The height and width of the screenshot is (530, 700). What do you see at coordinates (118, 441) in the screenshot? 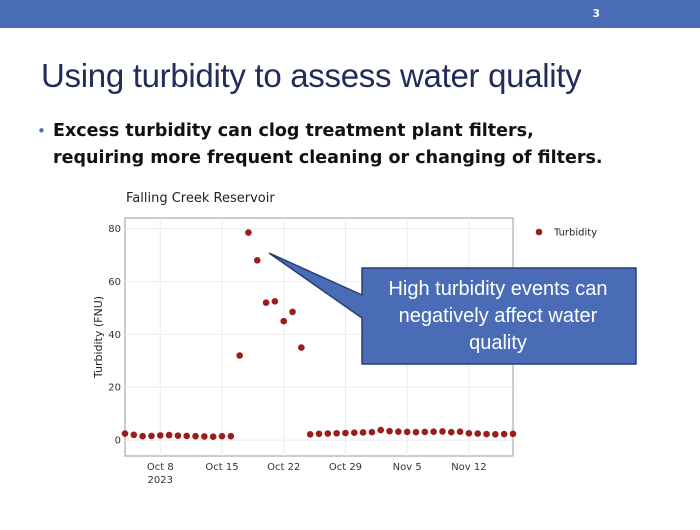
I see `y-tick-label: 0` at bounding box center [118, 441].